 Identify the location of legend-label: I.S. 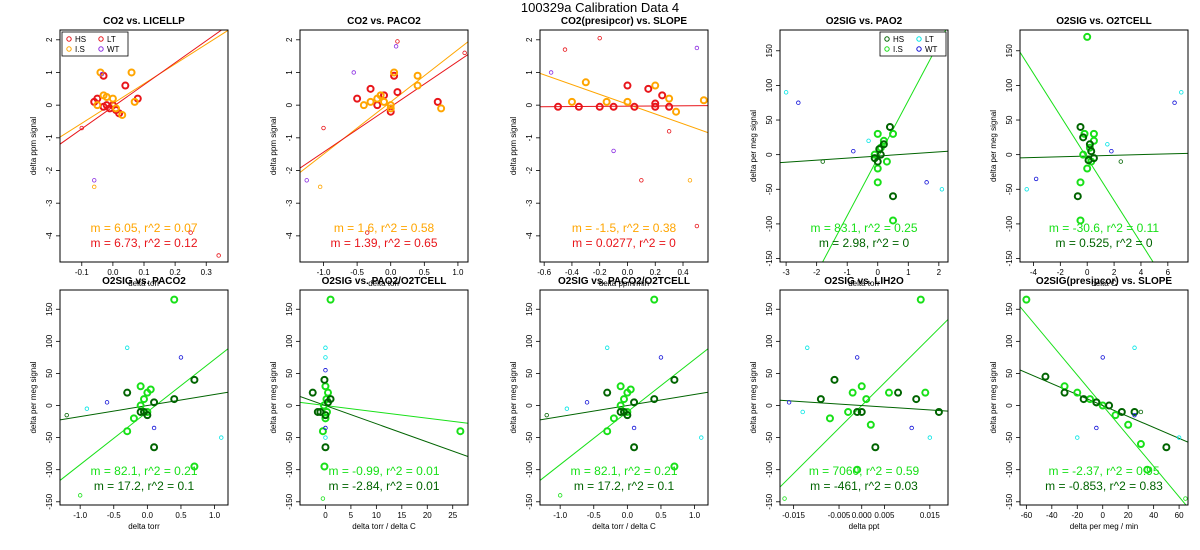
(80, 49).